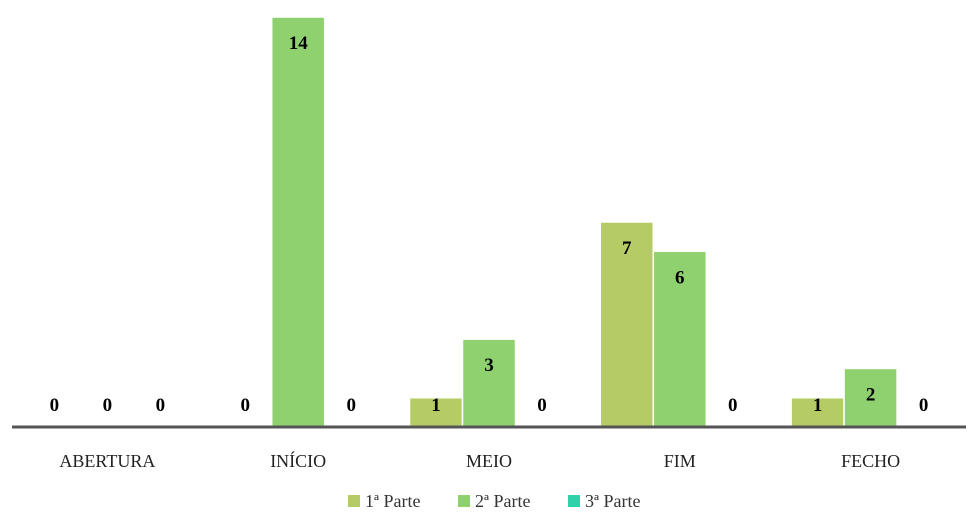  I want to click on category-label-meio: MEIO, so click(489, 461).